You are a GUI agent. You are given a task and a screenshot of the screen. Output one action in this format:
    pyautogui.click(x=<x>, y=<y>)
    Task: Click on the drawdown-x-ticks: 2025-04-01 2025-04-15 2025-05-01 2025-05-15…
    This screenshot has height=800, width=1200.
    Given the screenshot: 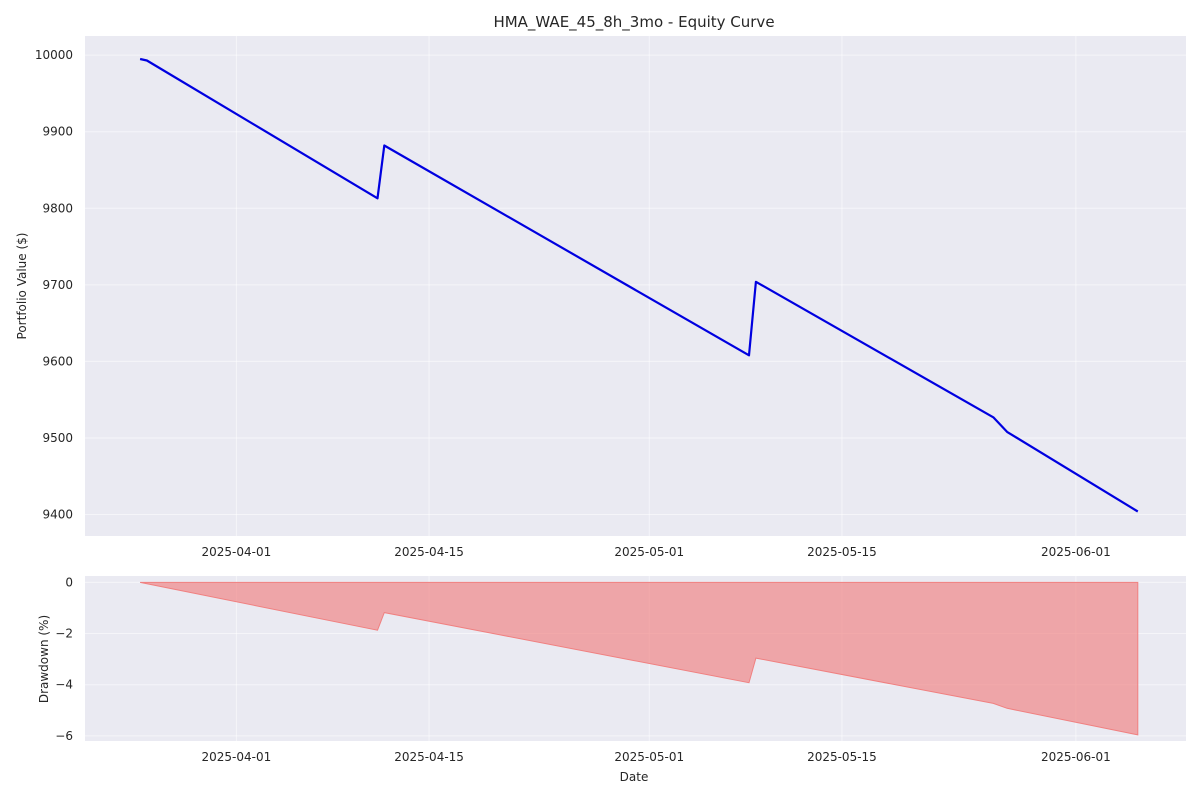 What is the action you would take?
    pyautogui.click(x=656, y=757)
    